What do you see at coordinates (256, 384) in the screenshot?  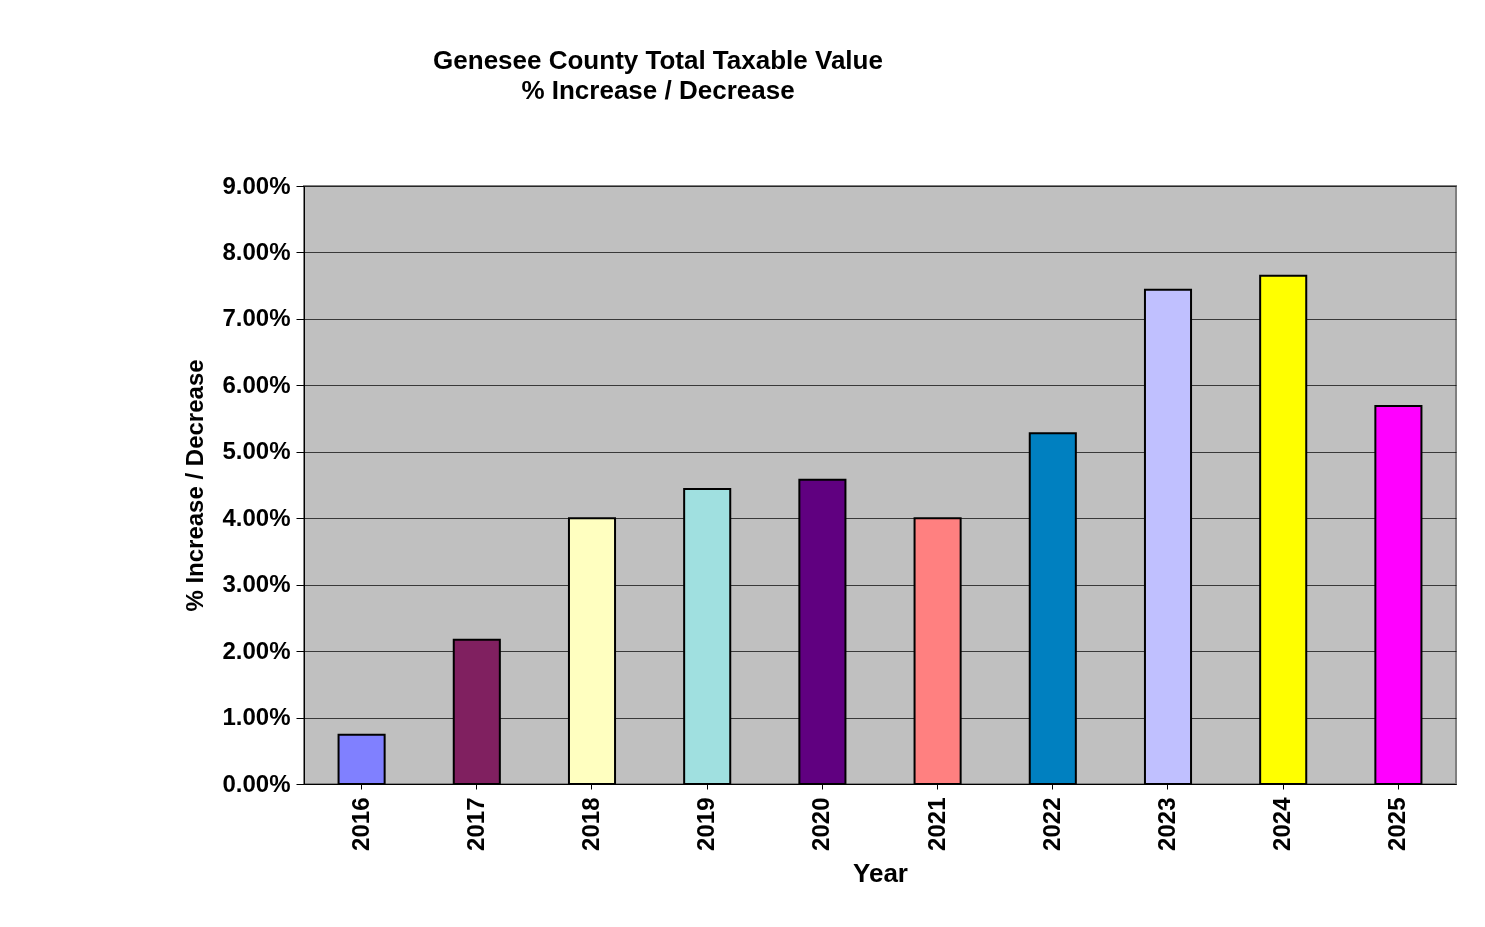 I see `y-tick-label: 6.00%` at bounding box center [256, 384].